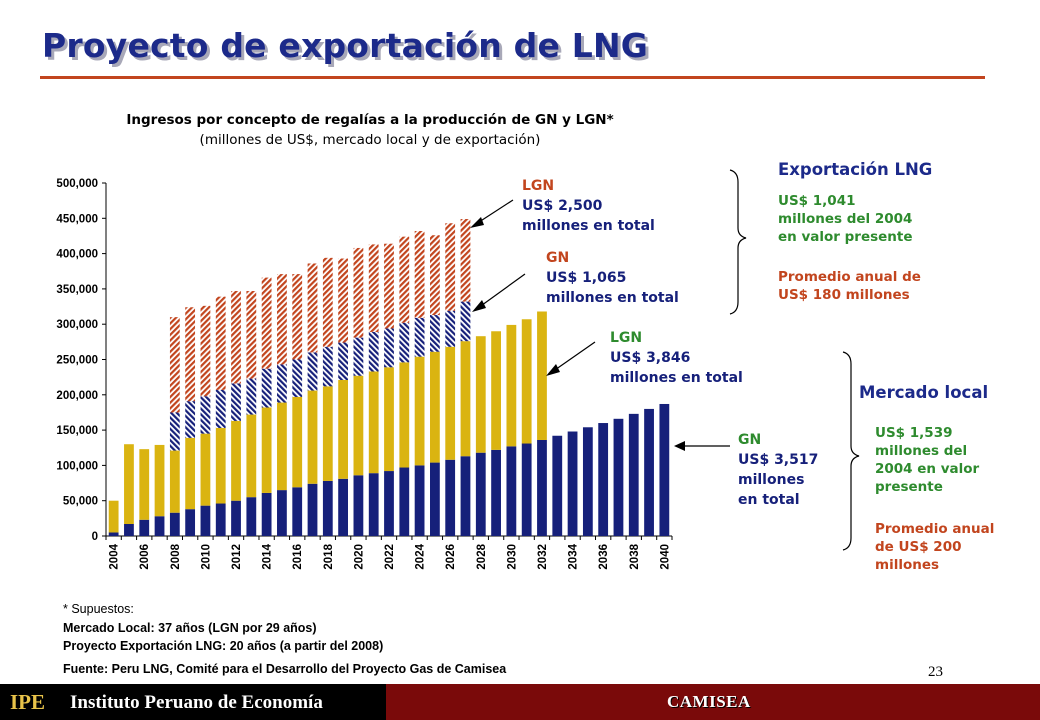 This screenshot has width=1040, height=720. I want to click on local-value-line1: US$ 1,539, so click(914, 433).